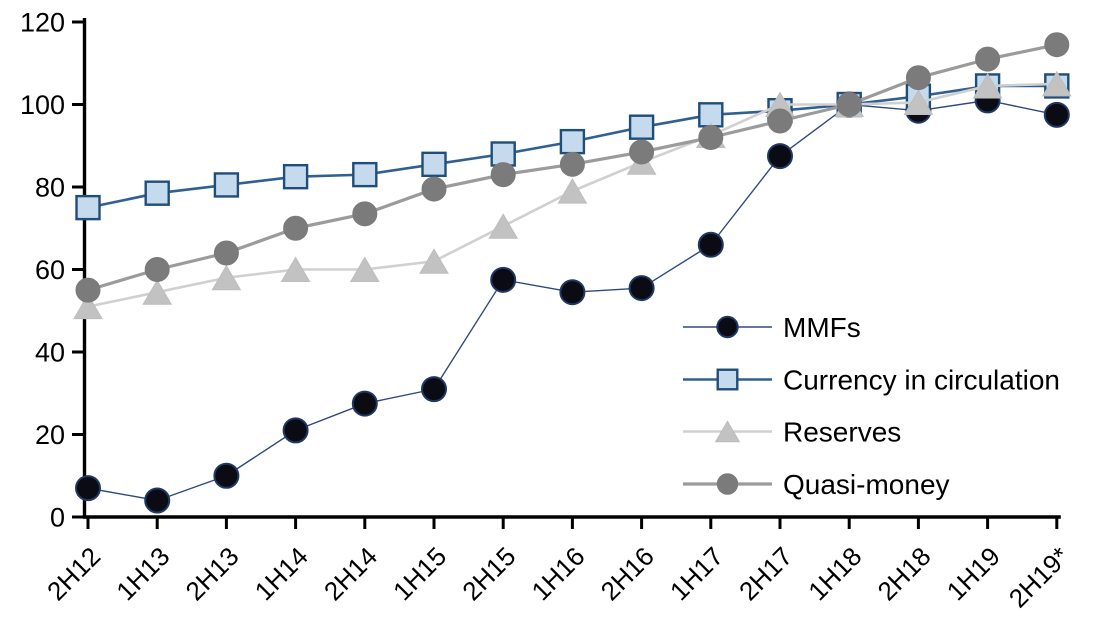 This screenshot has height=640, width=1119. Describe the element at coordinates (50, 188) in the screenshot. I see `y-tick-label: 80` at that location.